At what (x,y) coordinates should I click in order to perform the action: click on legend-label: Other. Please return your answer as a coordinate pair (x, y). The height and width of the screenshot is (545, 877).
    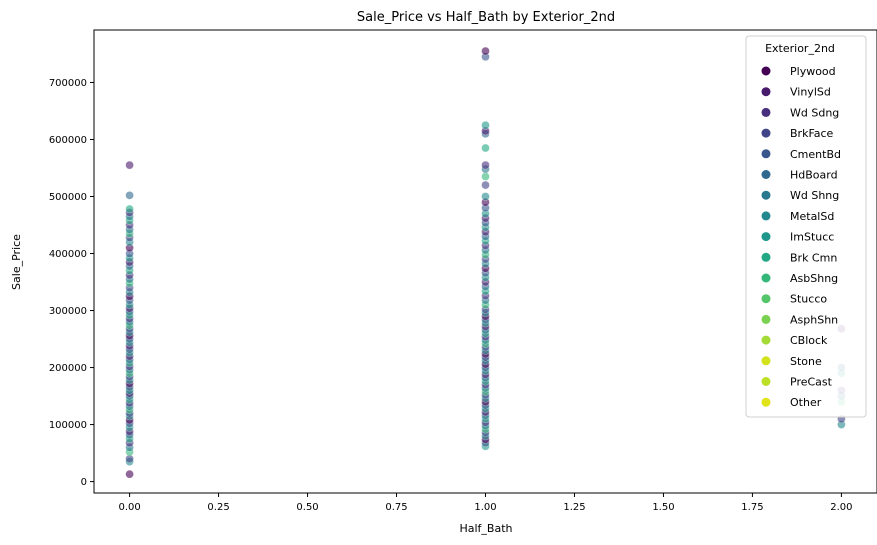
    Looking at the image, I should click on (806, 402).